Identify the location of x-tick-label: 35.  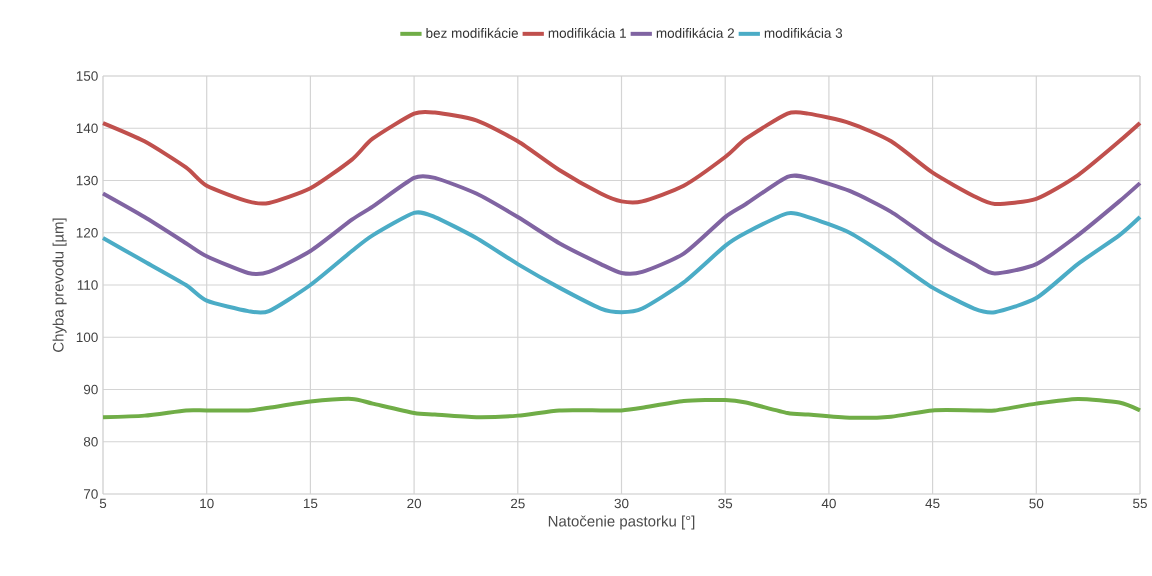
(725, 503).